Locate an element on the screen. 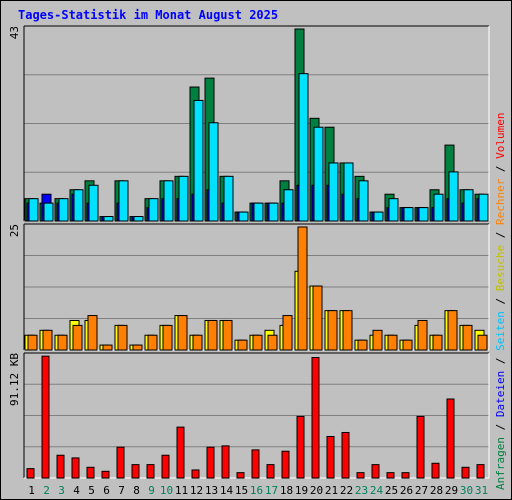 Image resolution: width=512 pixels, height=500 pixels. day-label-5: 5 is located at coordinates (91, 490).